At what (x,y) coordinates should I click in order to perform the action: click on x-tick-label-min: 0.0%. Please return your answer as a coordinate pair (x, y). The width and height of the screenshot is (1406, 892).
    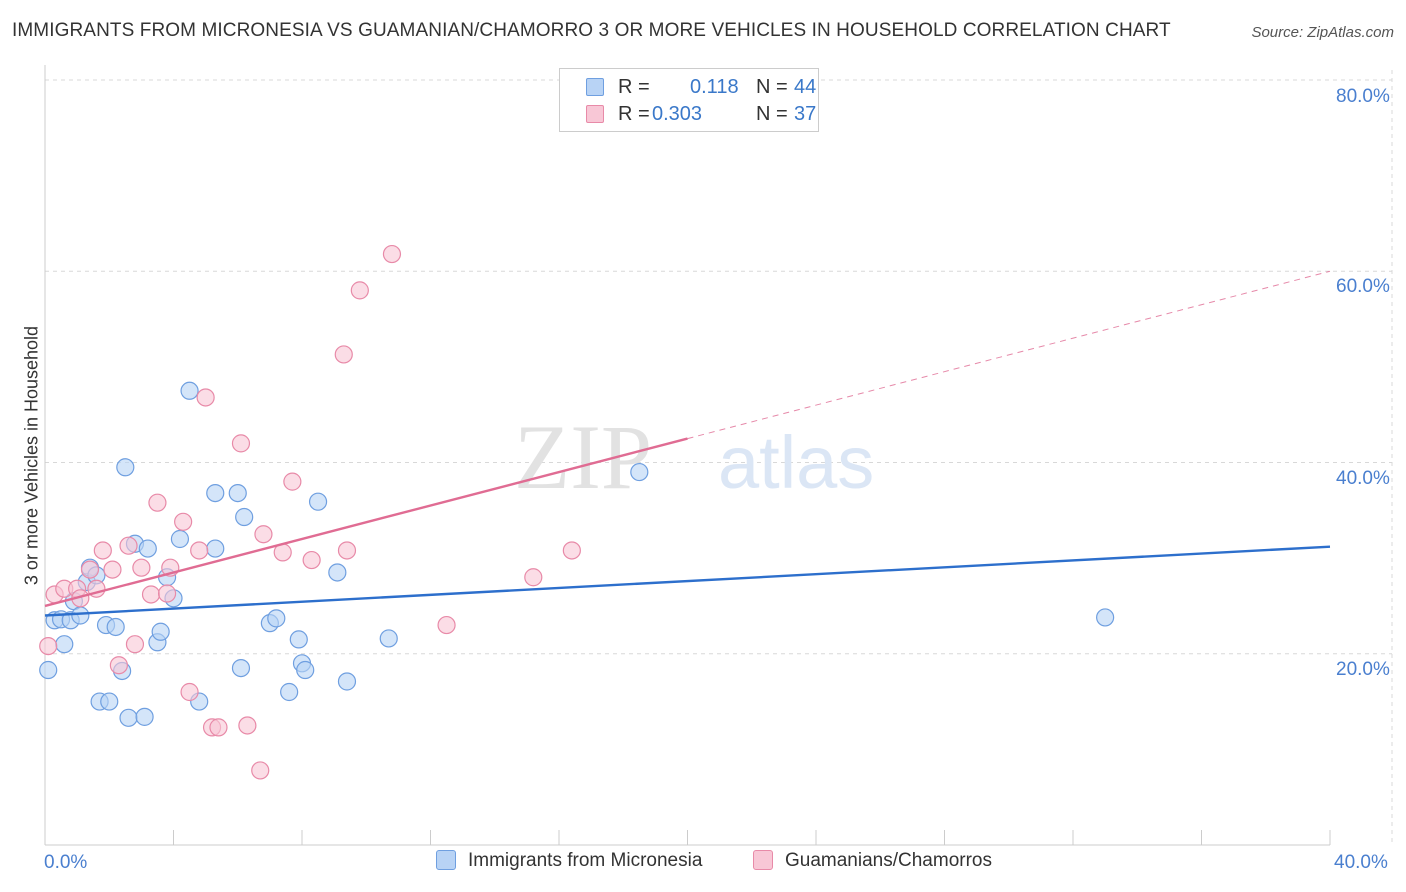
    Looking at the image, I should click on (66, 862).